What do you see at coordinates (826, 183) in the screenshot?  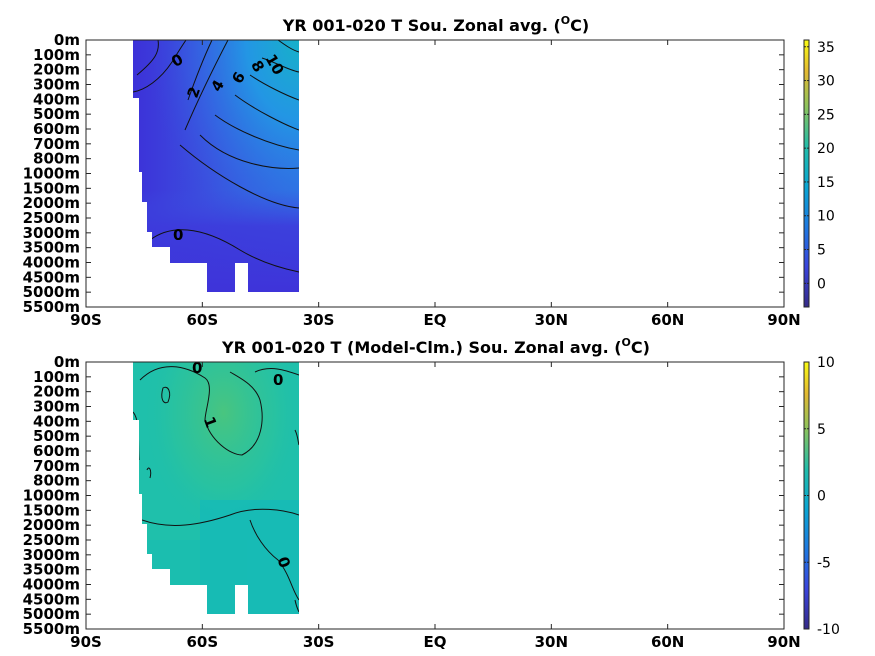 I see `colorbar-tick-label: 15` at bounding box center [826, 183].